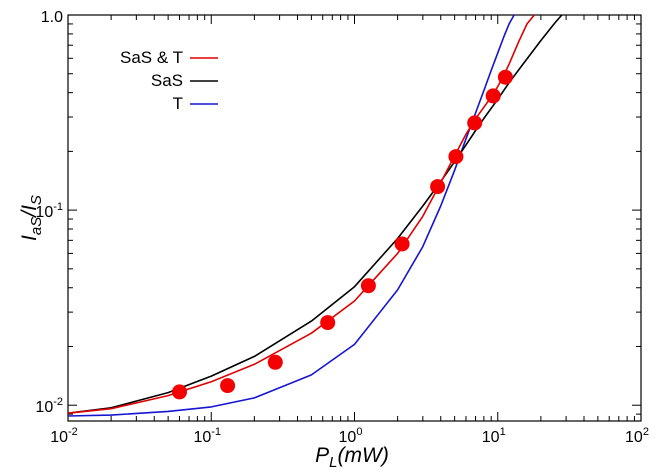 The height and width of the screenshot is (473, 664). Describe the element at coordinates (151, 57) in the screenshot. I see `legend-label-0: SaS & T` at that location.